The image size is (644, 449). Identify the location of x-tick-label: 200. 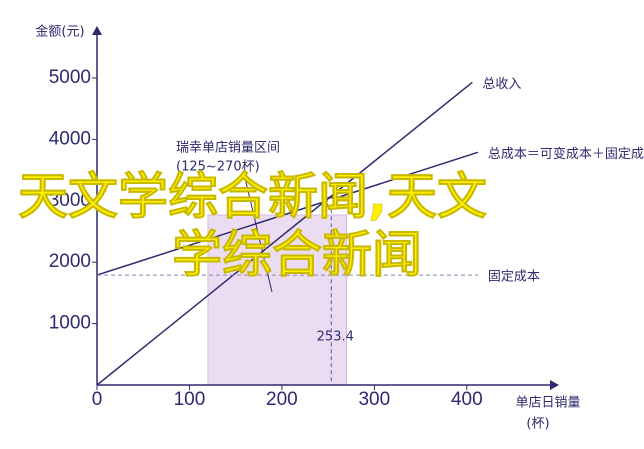
(282, 399).